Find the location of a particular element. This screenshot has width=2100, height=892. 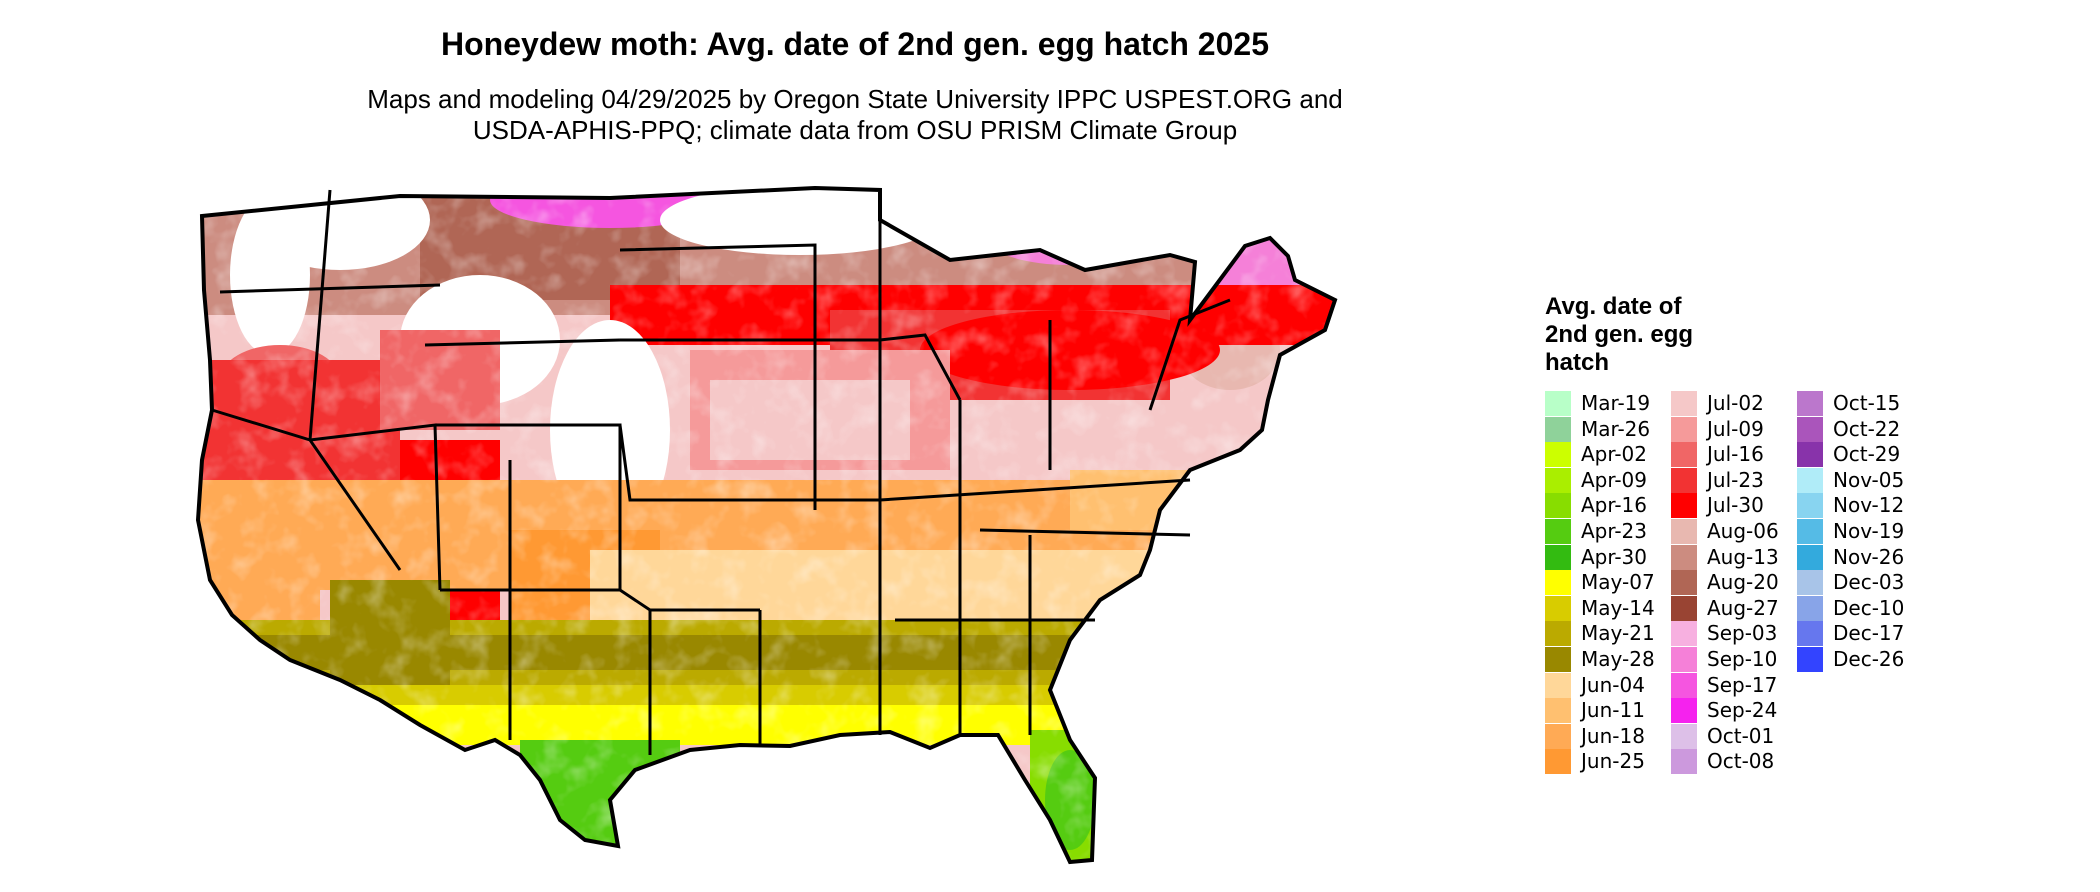

legend-label: Mar-19 is located at coordinates (1616, 403).